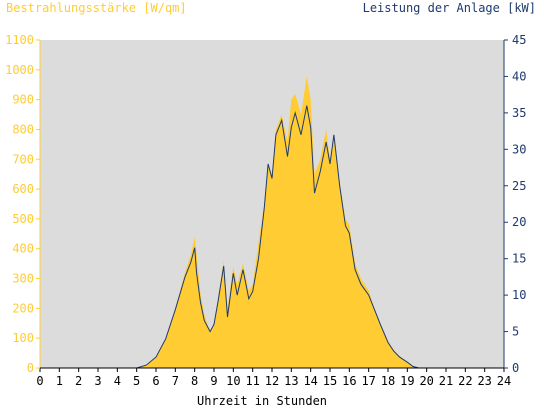 Image resolution: width=544 pixels, height=408 pixels. Describe the element at coordinates (59, 381) in the screenshot. I see `x-tick-label: 1` at that location.